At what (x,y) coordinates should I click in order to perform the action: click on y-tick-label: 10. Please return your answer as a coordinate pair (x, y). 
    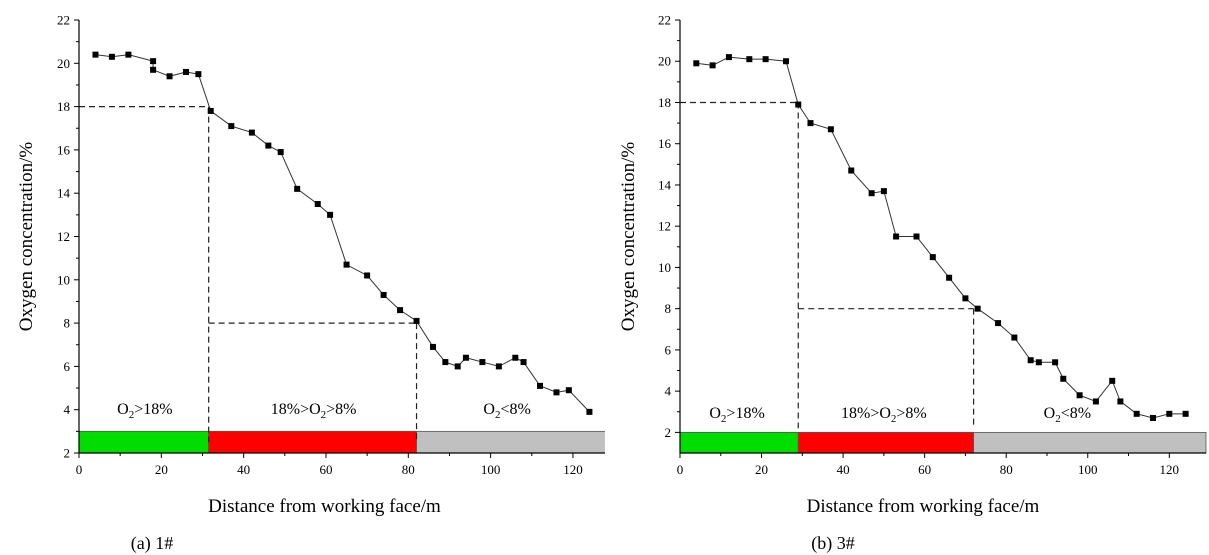
    Looking at the image, I should click on (664, 267).